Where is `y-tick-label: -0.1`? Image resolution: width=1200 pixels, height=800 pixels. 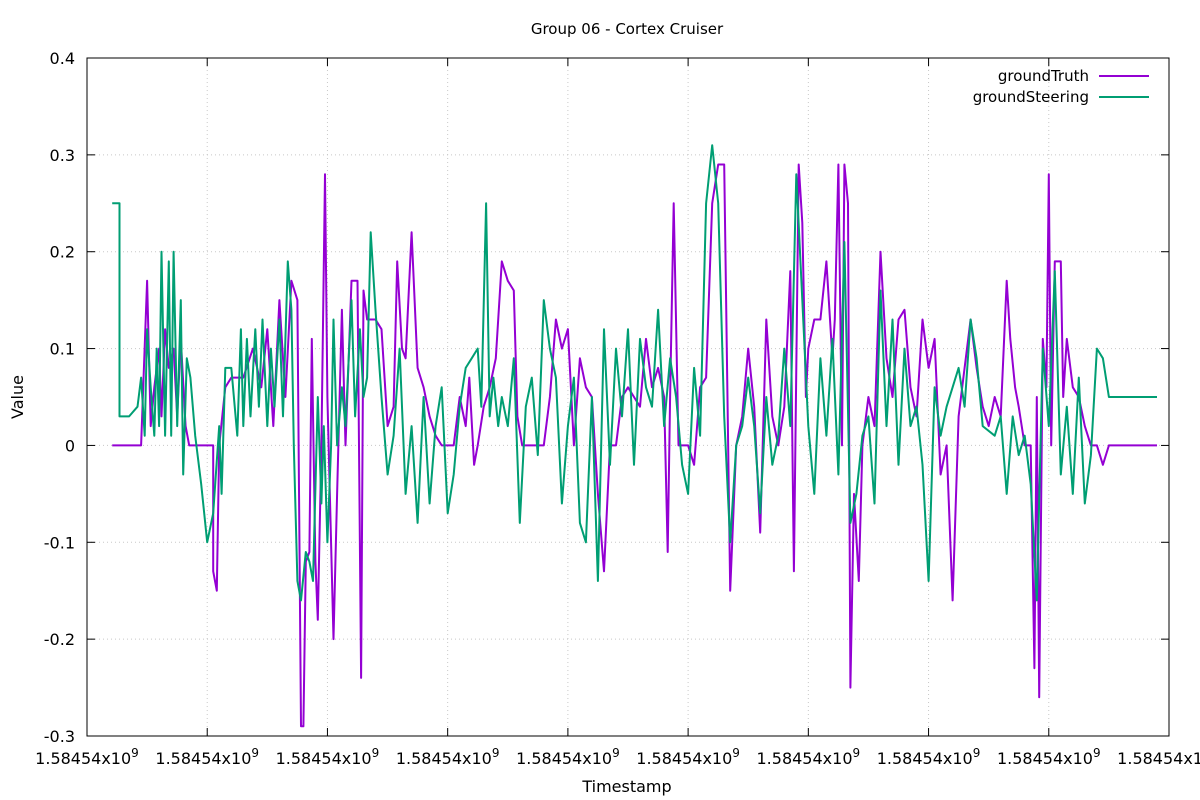 y-tick-label: -0.1 is located at coordinates (59, 542).